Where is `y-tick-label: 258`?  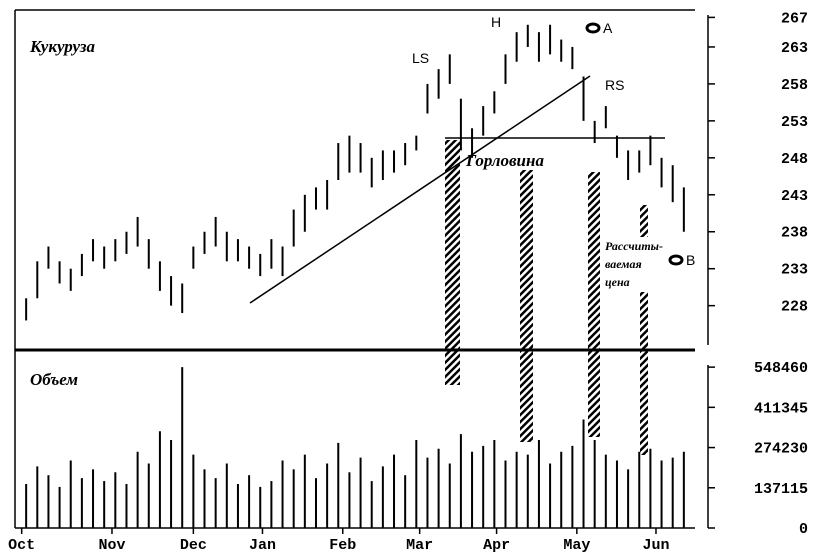 y-tick-label: 258 is located at coordinates (794, 85).